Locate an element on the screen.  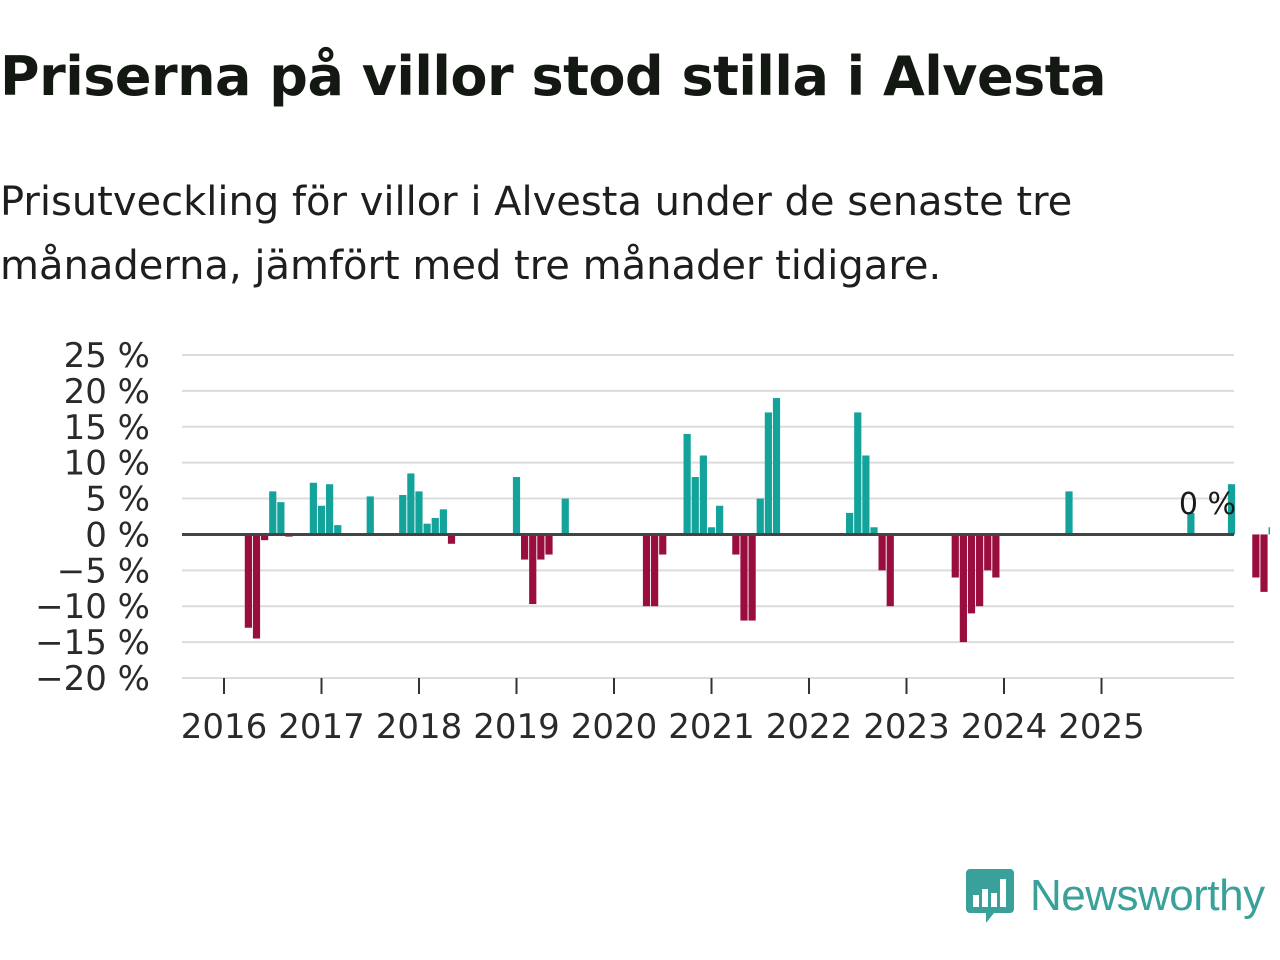
y-tick-label: 10 % is located at coordinates (107, 464).